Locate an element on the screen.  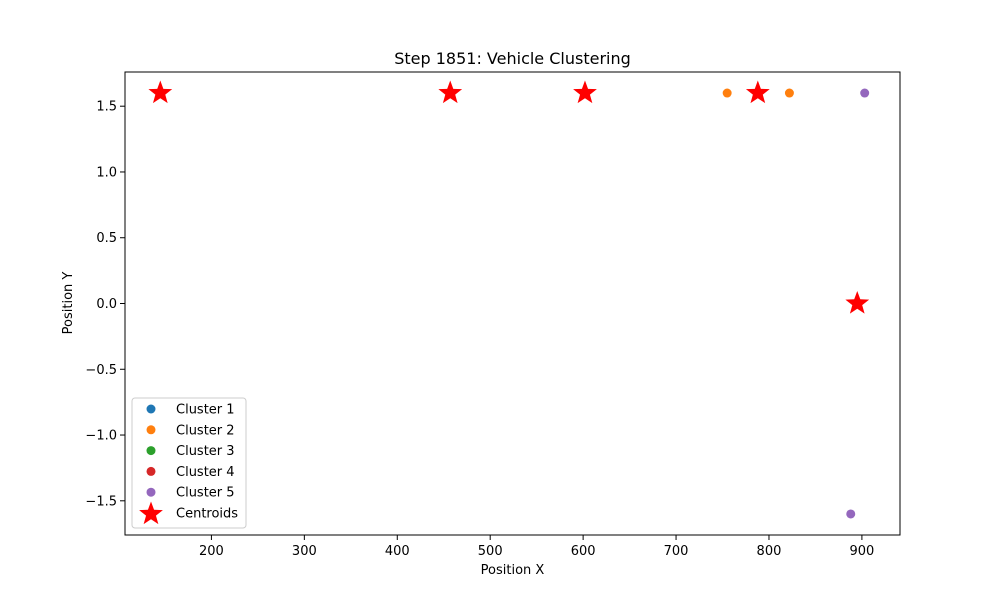
y-tick-label: −1.5 is located at coordinates (101, 501).